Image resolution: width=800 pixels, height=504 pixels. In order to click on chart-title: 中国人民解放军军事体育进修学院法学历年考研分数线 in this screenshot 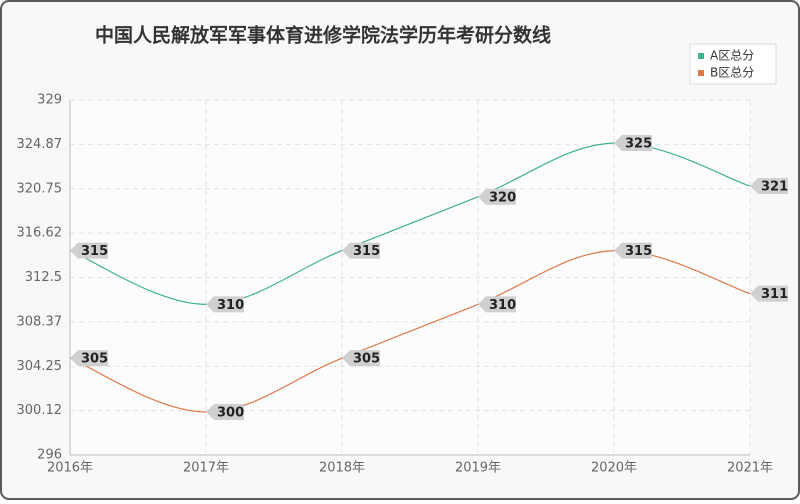, I will do `click(323, 35)`.